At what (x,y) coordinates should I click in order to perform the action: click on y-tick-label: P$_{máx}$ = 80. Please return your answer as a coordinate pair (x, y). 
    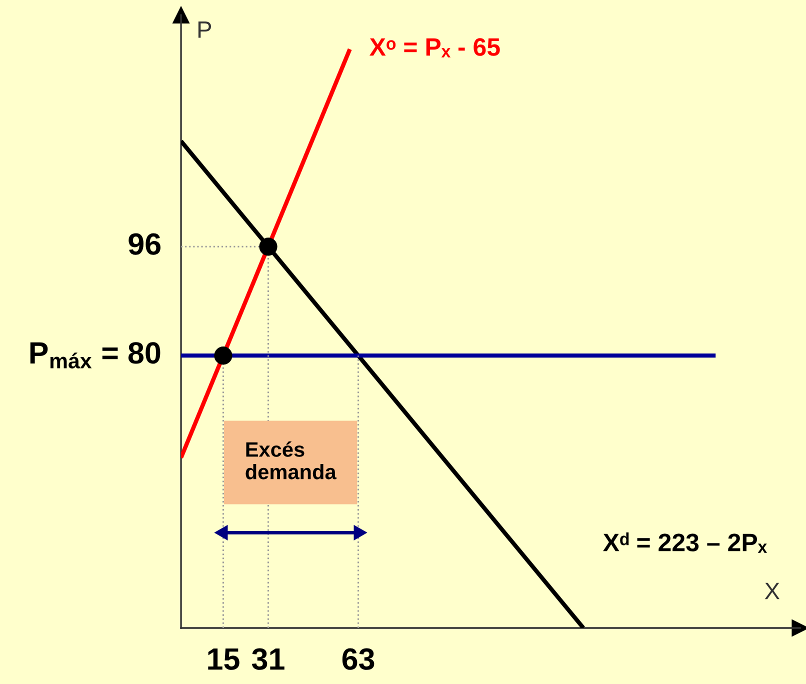
    Looking at the image, I should click on (95, 355).